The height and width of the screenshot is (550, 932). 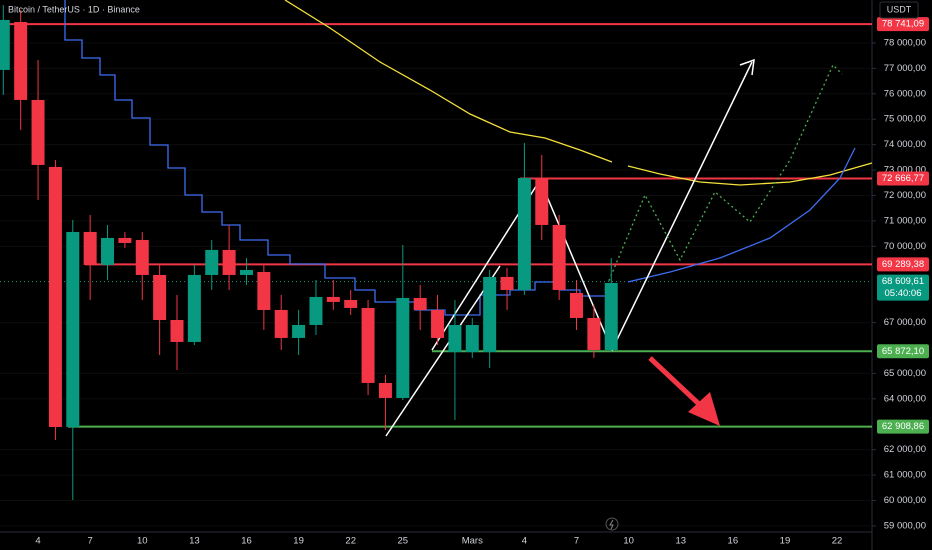 What do you see at coordinates (905, 525) in the screenshot?
I see `y-tick-label: 59 000,00` at bounding box center [905, 525].